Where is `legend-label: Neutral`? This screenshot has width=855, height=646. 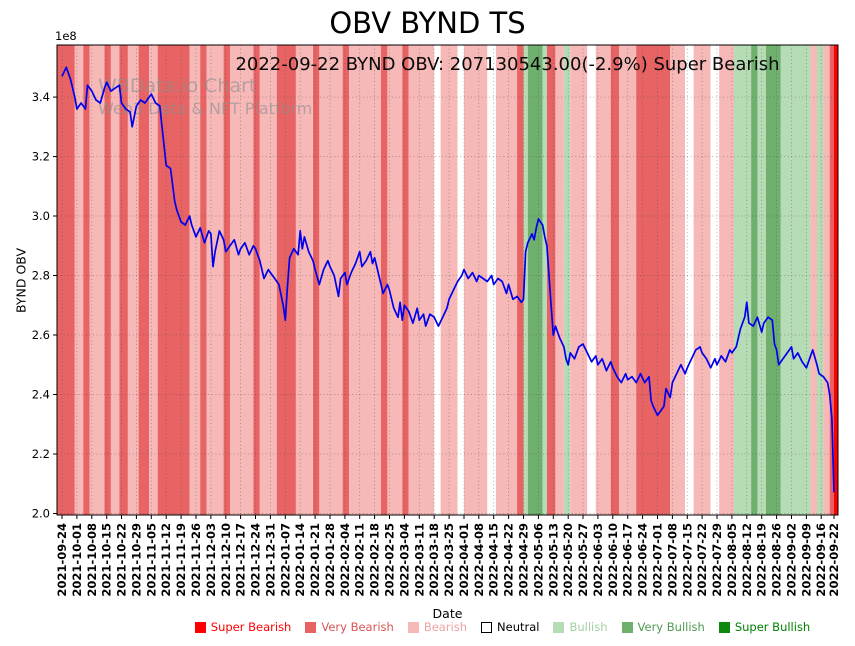
legend-label: Neutral is located at coordinates (518, 627).